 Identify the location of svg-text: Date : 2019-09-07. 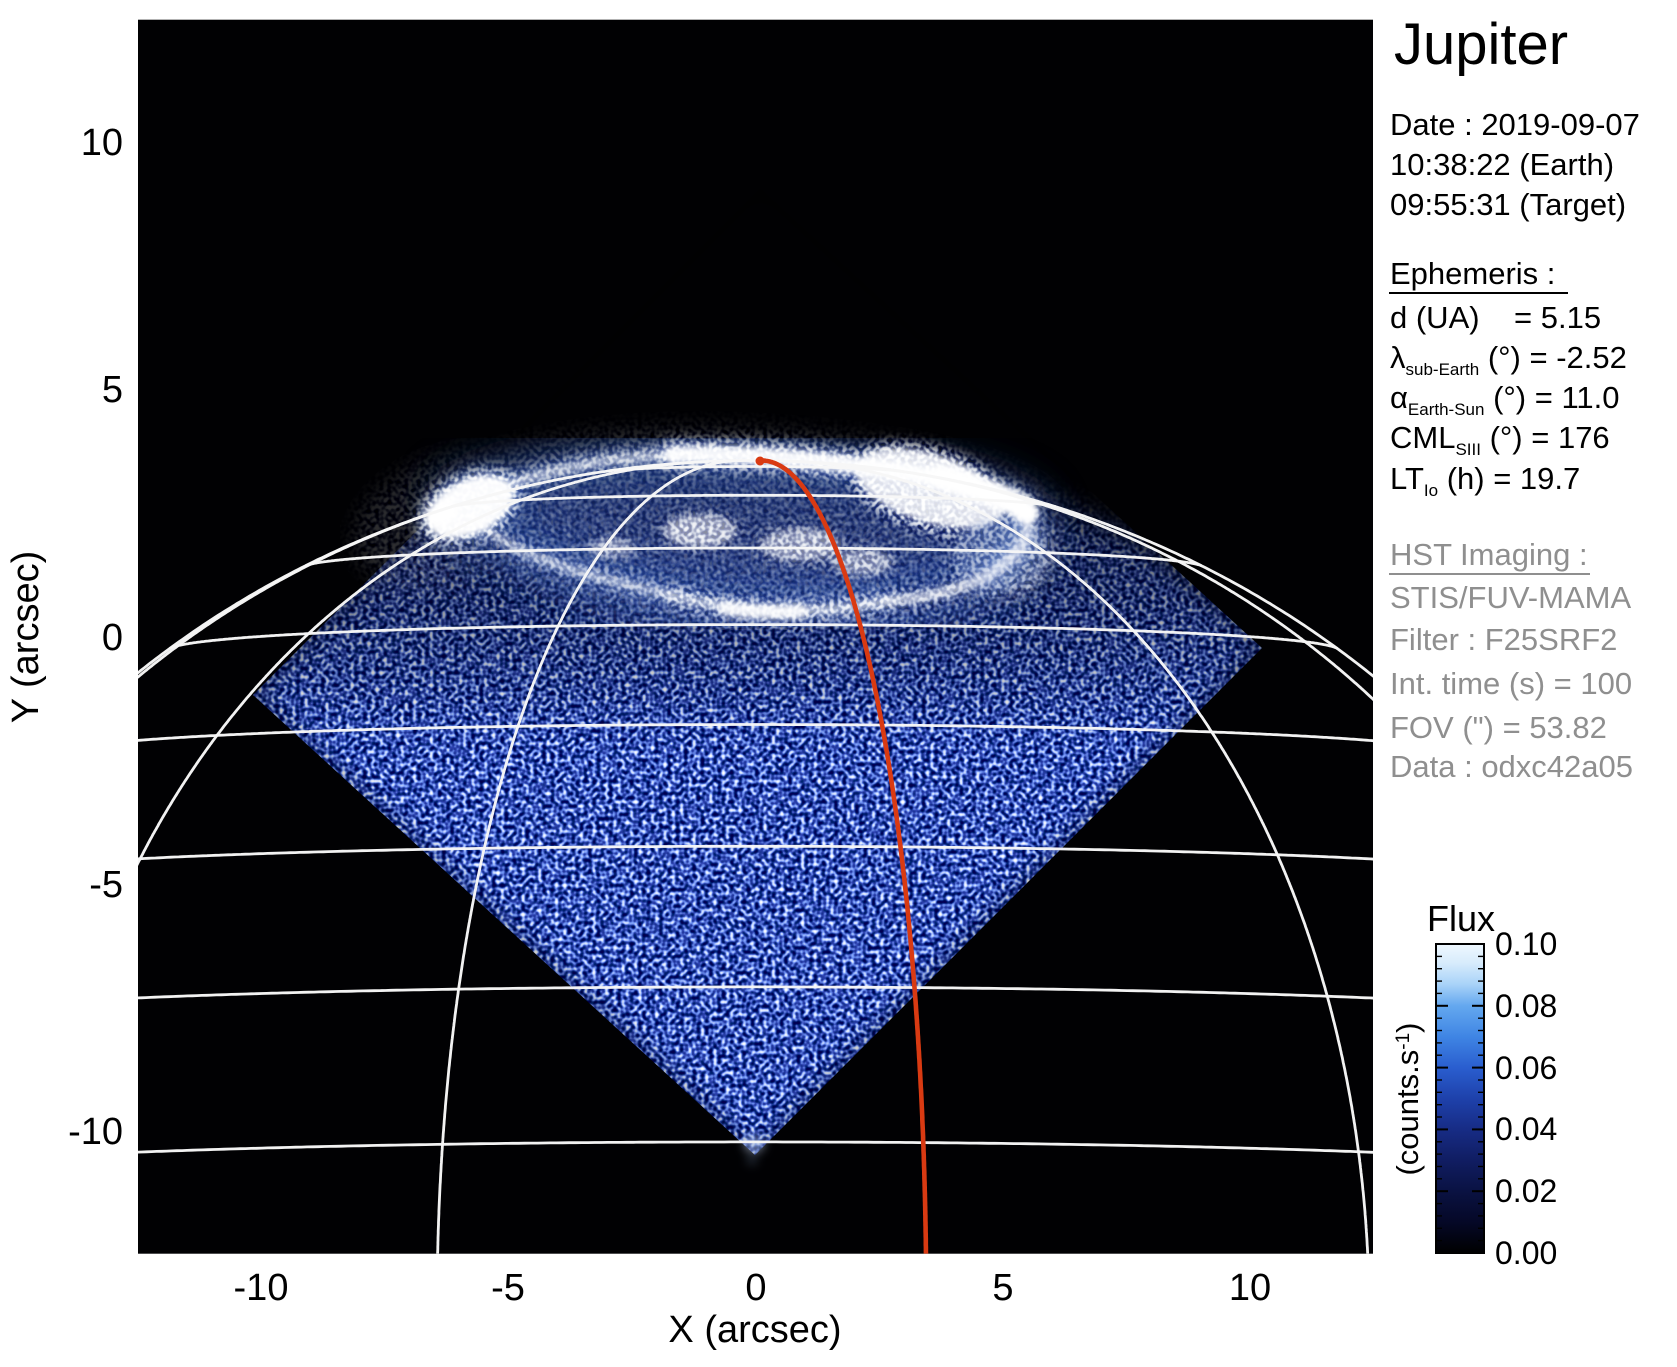
(1515, 124).